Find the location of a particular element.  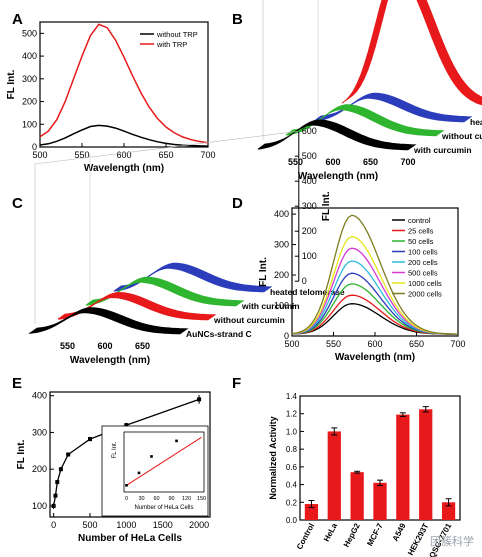

panel-c-x-tick-label: 650 is located at coordinates (142, 346).